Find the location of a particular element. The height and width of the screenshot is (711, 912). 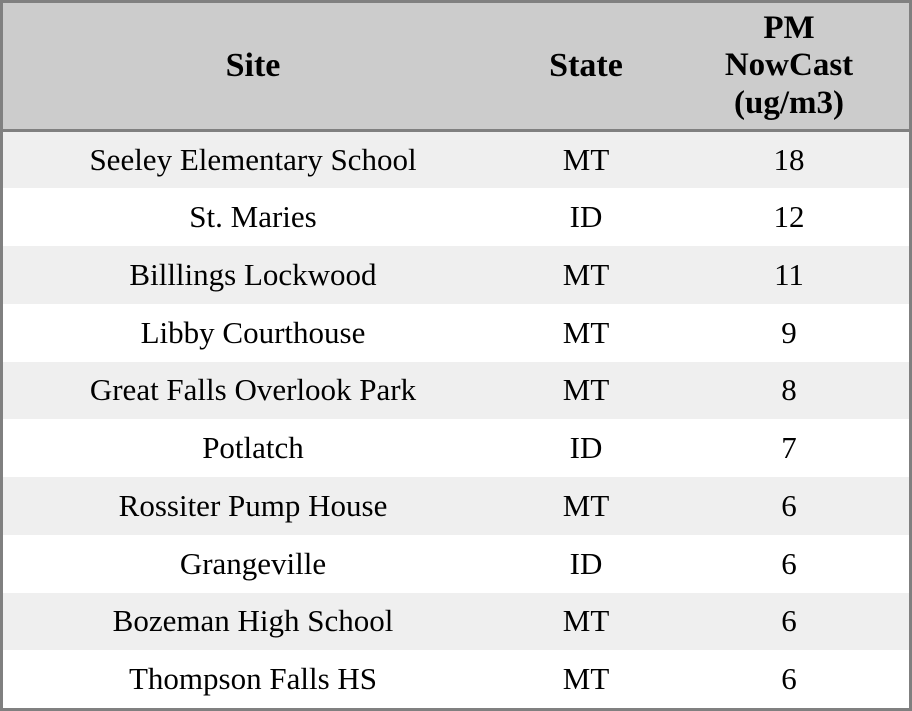

cell-site: Rossiter Pump House is located at coordinates (253, 505).